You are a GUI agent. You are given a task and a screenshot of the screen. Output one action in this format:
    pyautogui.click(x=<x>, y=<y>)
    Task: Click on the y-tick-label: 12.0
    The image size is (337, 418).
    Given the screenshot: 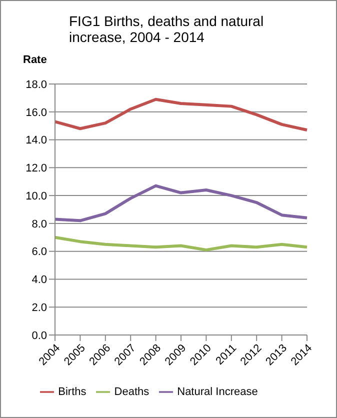 What is the action you would take?
    pyautogui.click(x=36, y=168)
    